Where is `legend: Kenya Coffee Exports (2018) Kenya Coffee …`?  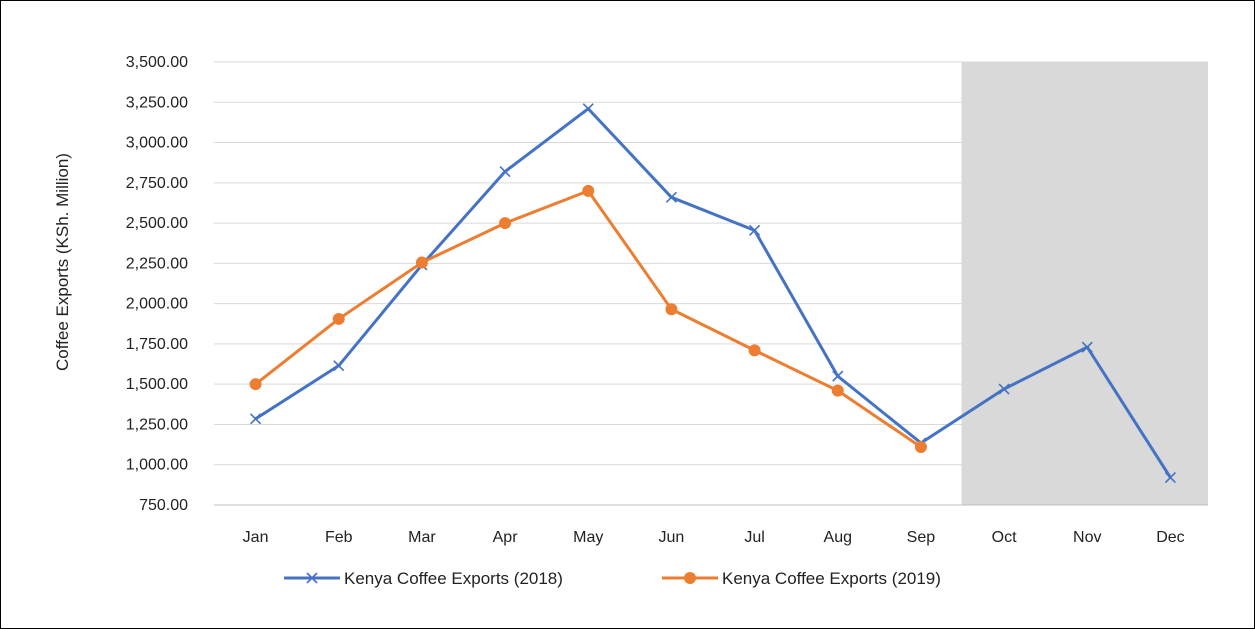
legend: Kenya Coffee Exports (2018) Kenya Coffee … is located at coordinates (612, 578).